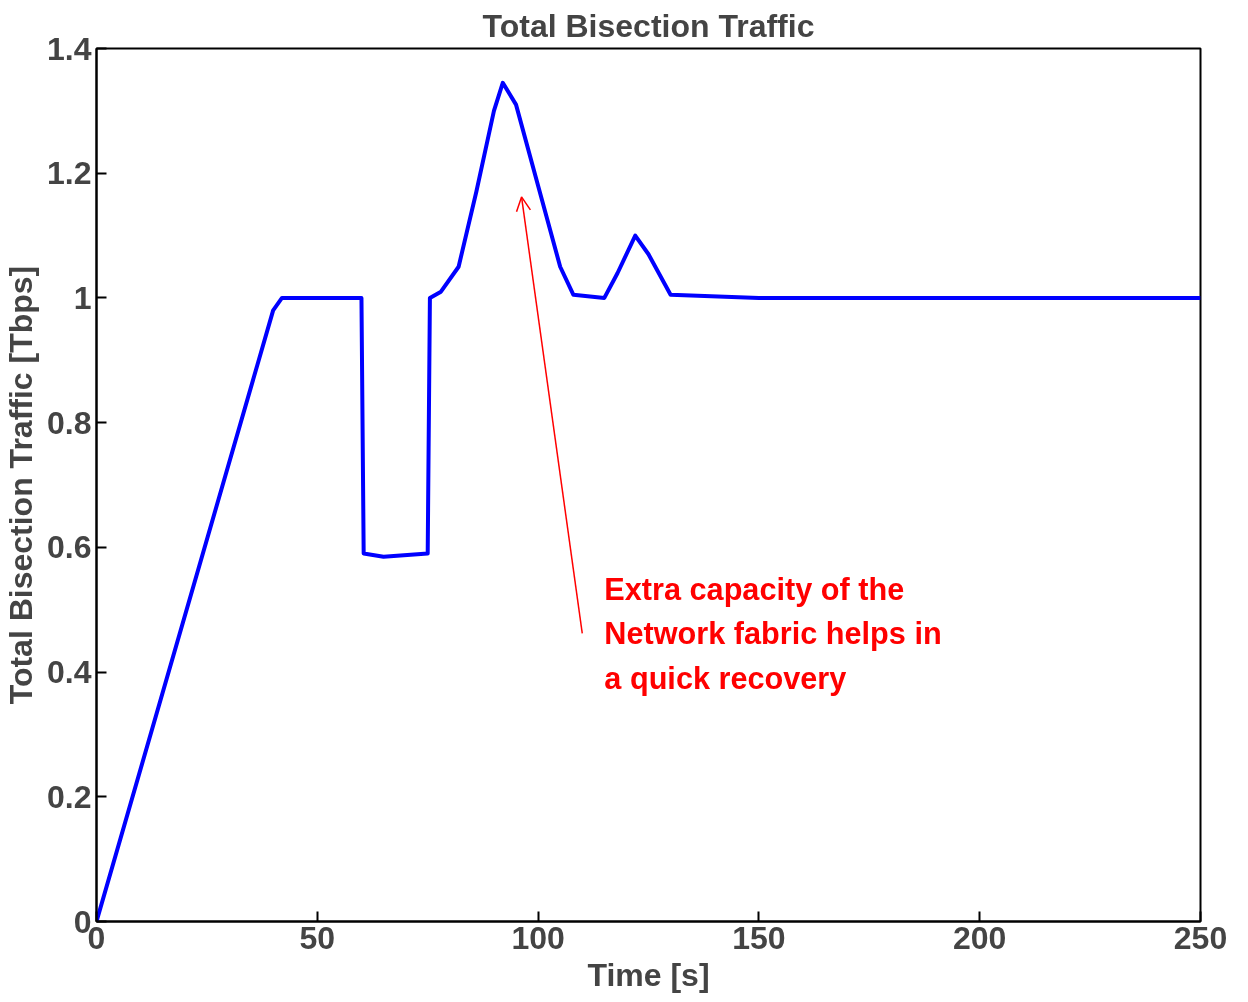 The width and height of the screenshot is (1248, 1002). What do you see at coordinates (538, 937) in the screenshot?
I see `x-tick-label: 100` at bounding box center [538, 937].